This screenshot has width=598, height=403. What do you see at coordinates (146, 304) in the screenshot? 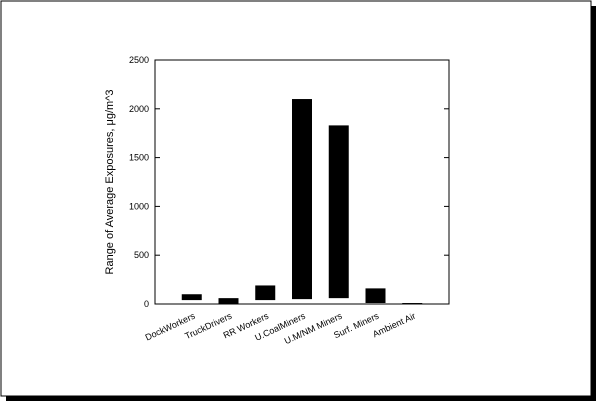
I see `y-tick-label: 0` at bounding box center [146, 304].